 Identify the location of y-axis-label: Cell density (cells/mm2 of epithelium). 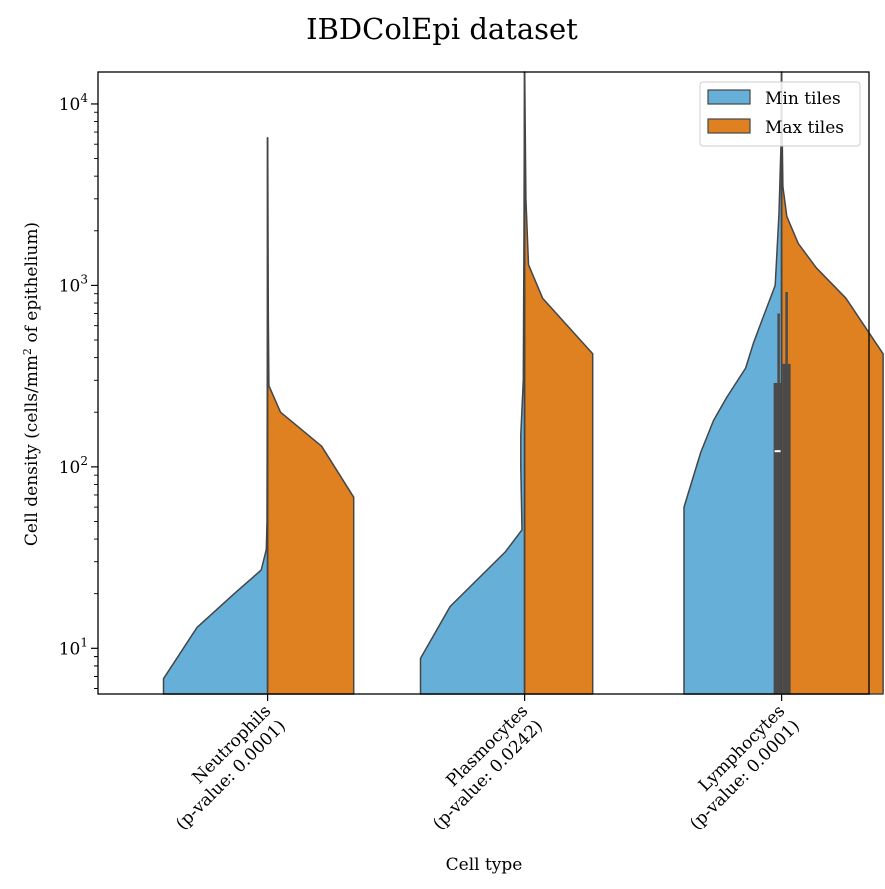
(32, 384).